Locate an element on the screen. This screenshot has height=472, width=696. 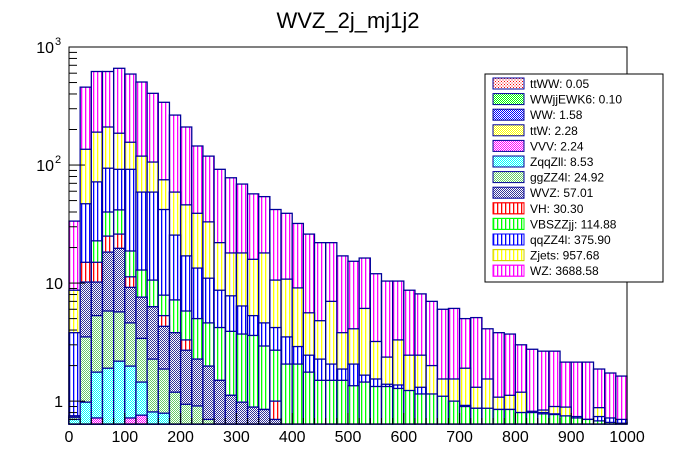
x-axis: 0 100 200 300 400 500 600 700 800 900 1000 is located at coordinates (355, 429).